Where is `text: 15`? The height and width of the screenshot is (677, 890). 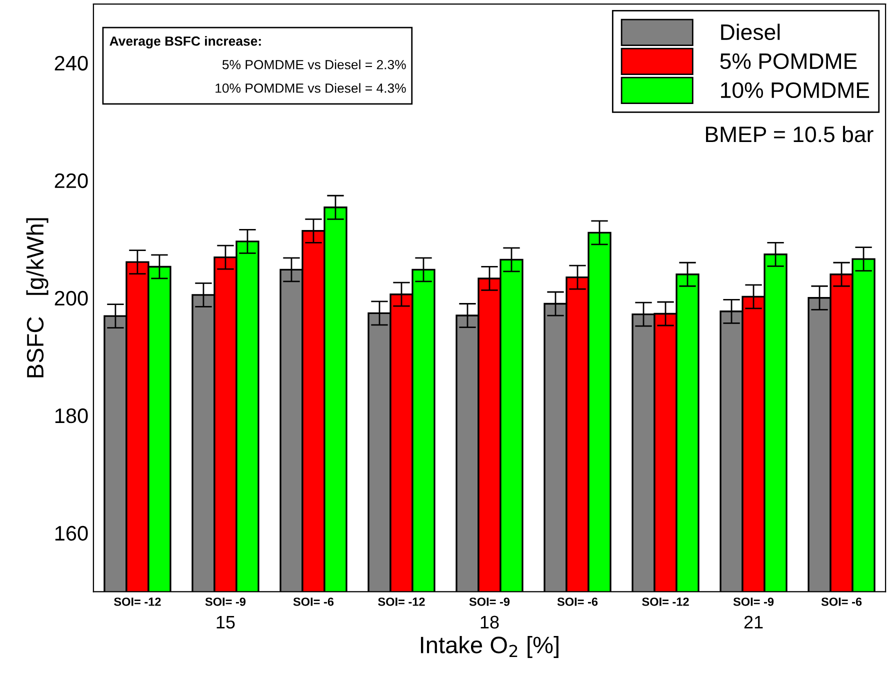 text: 15 is located at coordinates (225, 622).